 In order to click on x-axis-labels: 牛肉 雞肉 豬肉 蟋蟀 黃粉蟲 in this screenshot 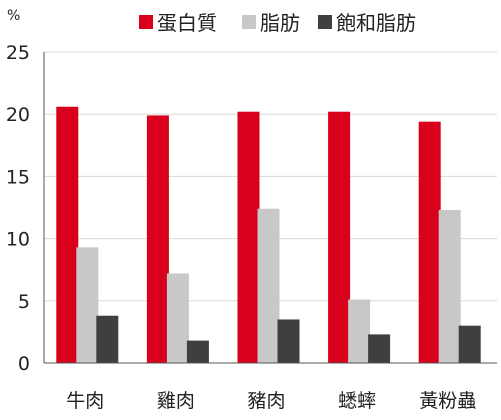, I will do `click(271, 401)`.